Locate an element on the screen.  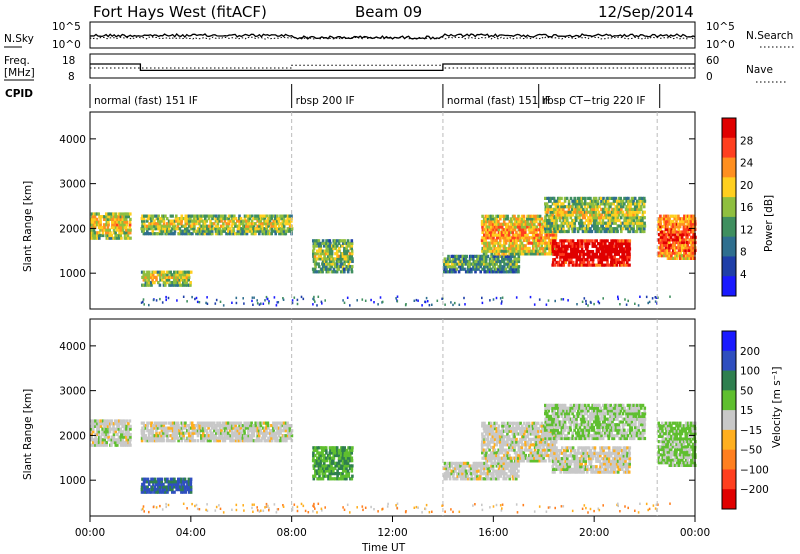
beam-label: Beam 09 is located at coordinates (388, 12).